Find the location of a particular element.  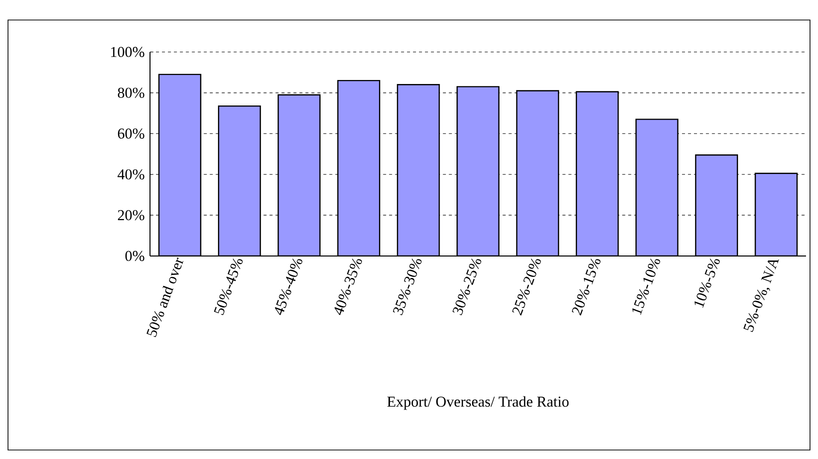

y-tick-label: 100% is located at coordinates (127, 52).